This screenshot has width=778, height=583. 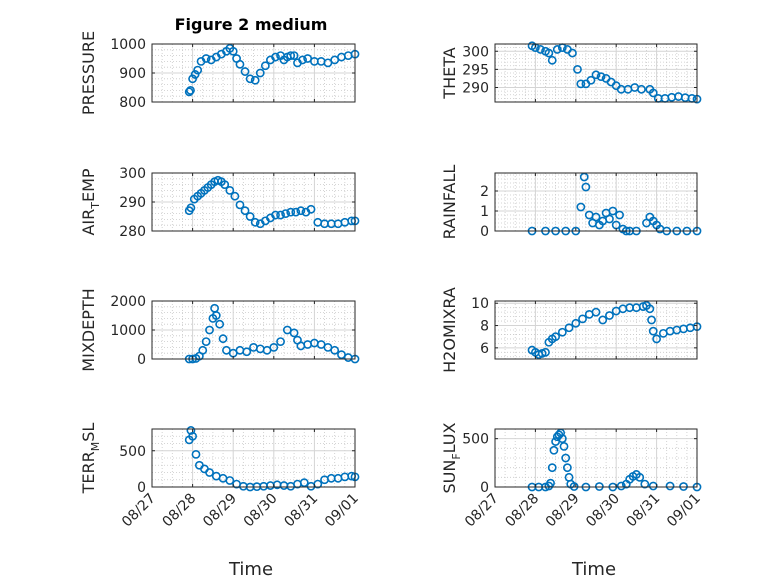 I want to click on y-tick-label: 8, so click(x=484, y=327).